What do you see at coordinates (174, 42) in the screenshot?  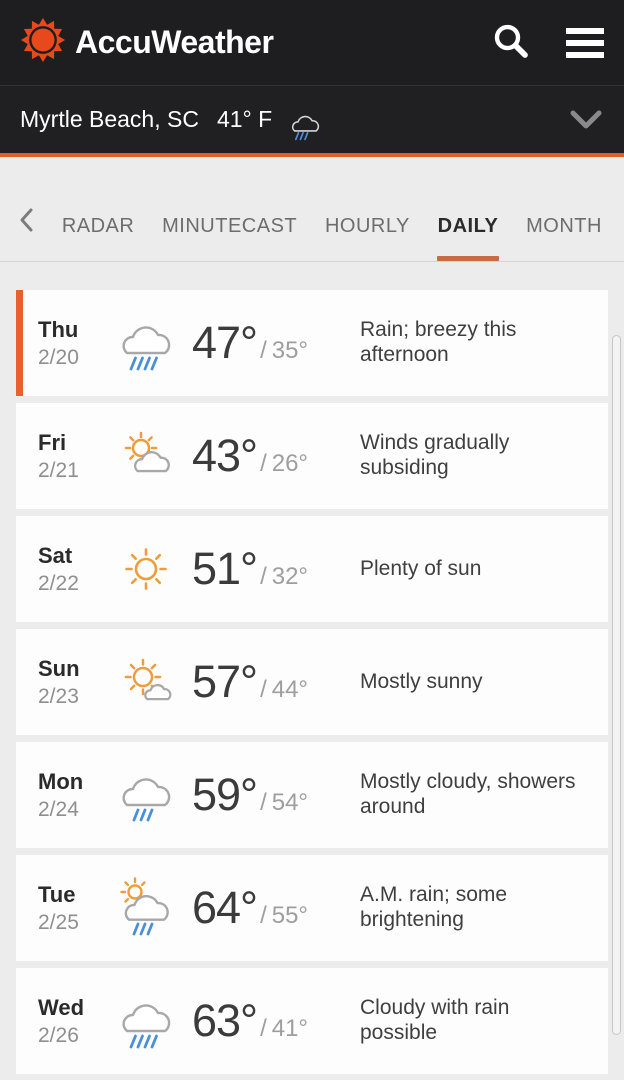 I see `app-title: AccuWeather` at bounding box center [174, 42].